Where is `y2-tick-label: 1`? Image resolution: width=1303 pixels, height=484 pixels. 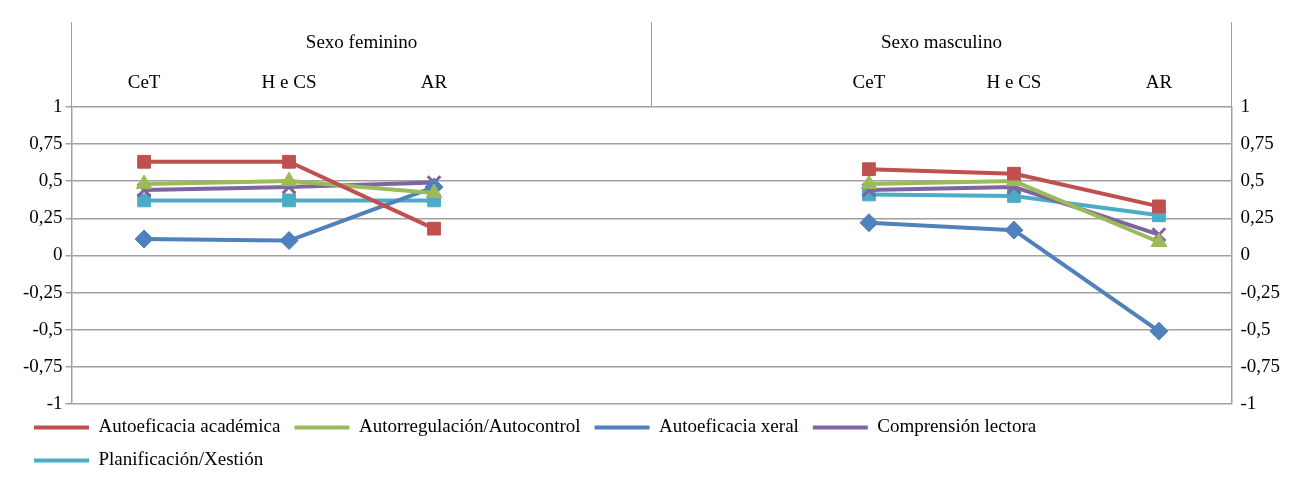
y2-tick-label: 1 is located at coordinates (1245, 105).